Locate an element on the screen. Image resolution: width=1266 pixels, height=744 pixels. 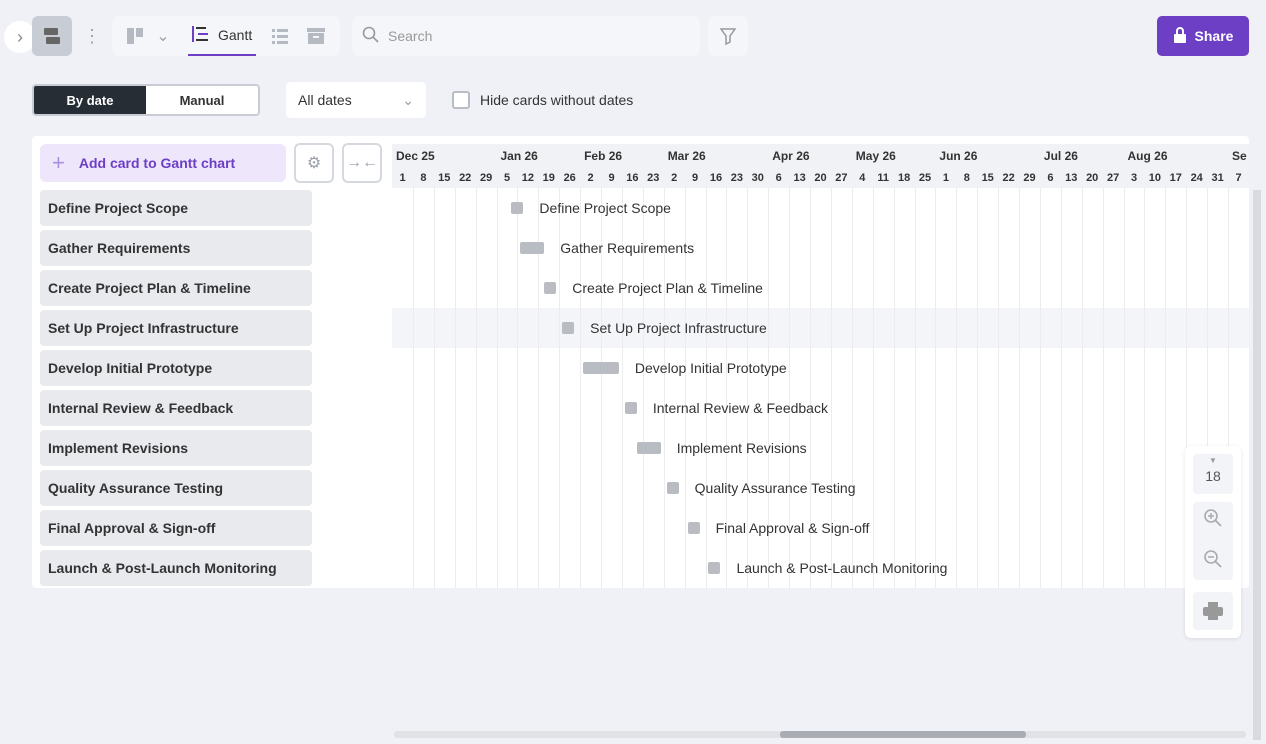
lock-icon is located at coordinates (1180, 36).